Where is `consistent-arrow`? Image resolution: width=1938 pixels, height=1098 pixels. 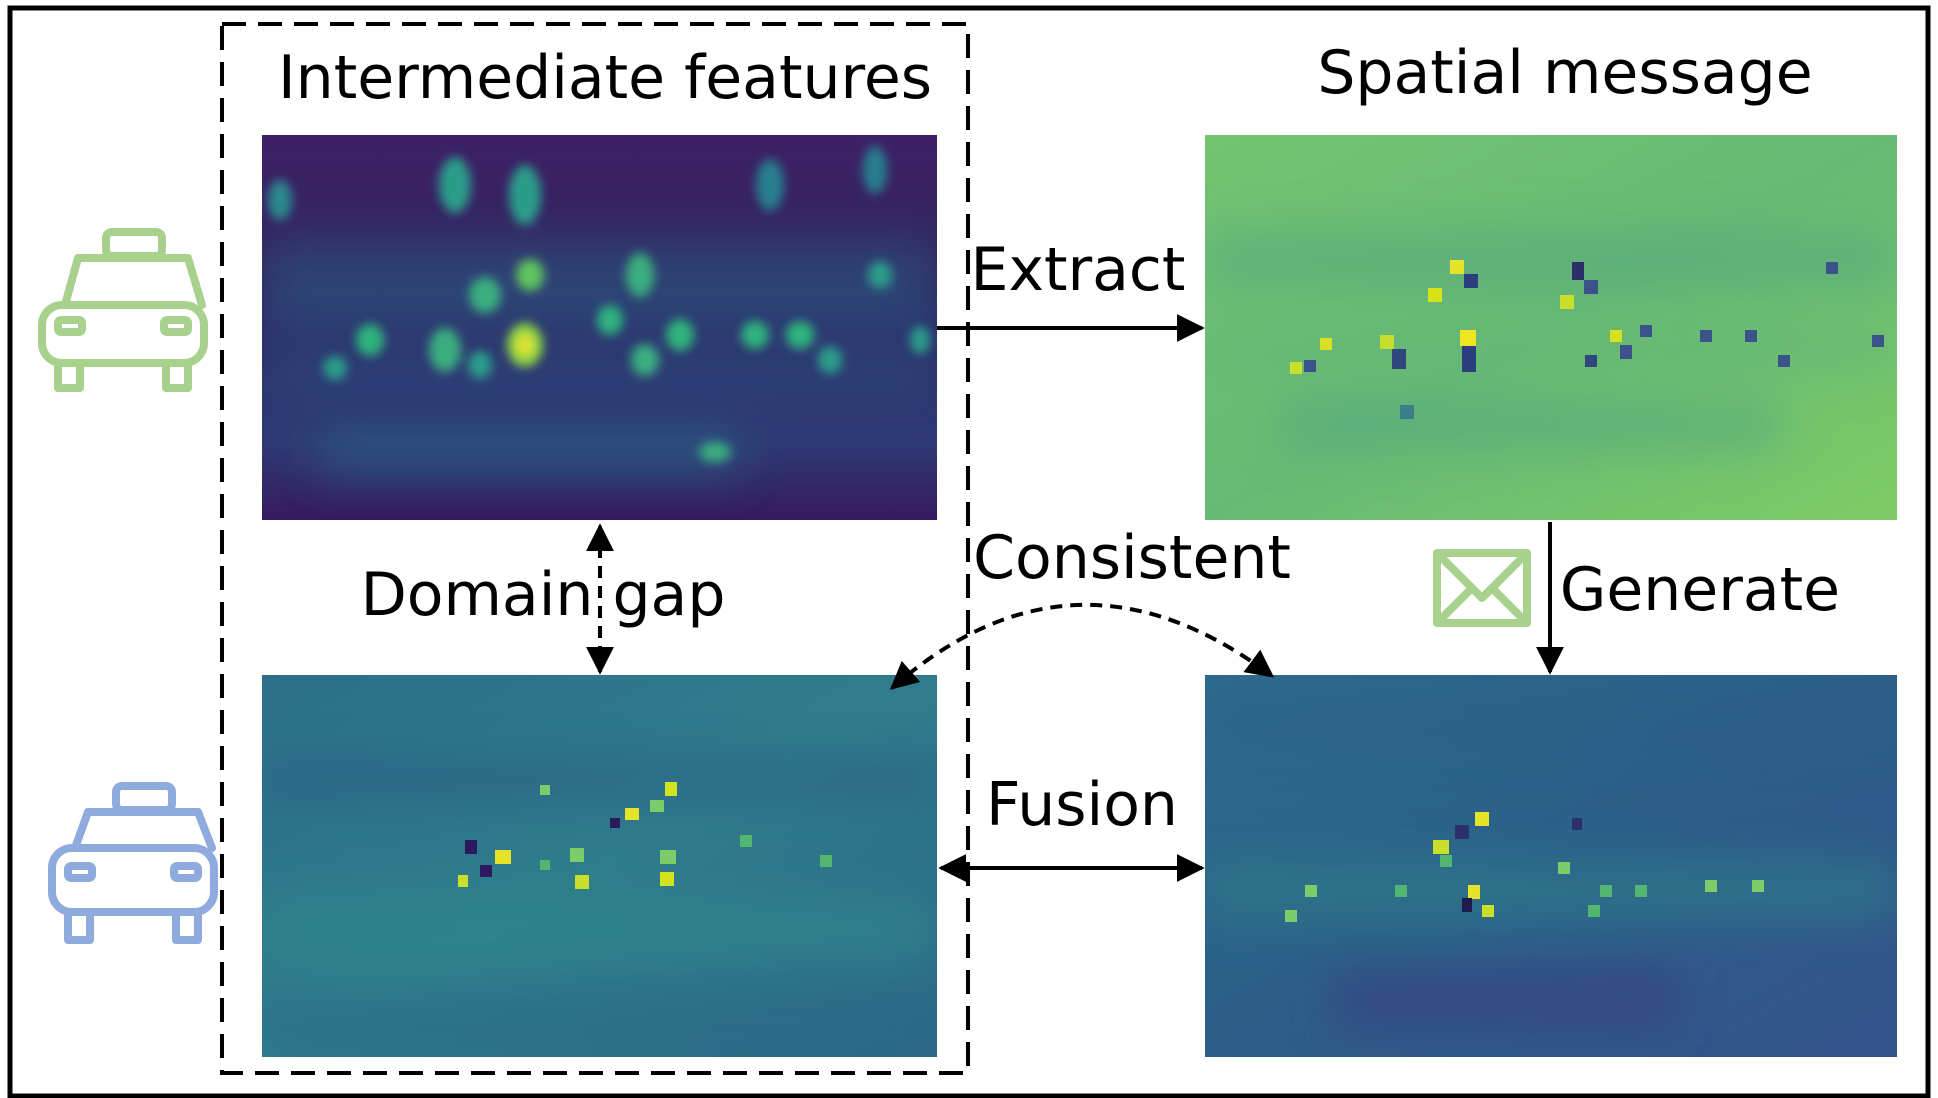
consistent-arrow is located at coordinates (1082, 646).